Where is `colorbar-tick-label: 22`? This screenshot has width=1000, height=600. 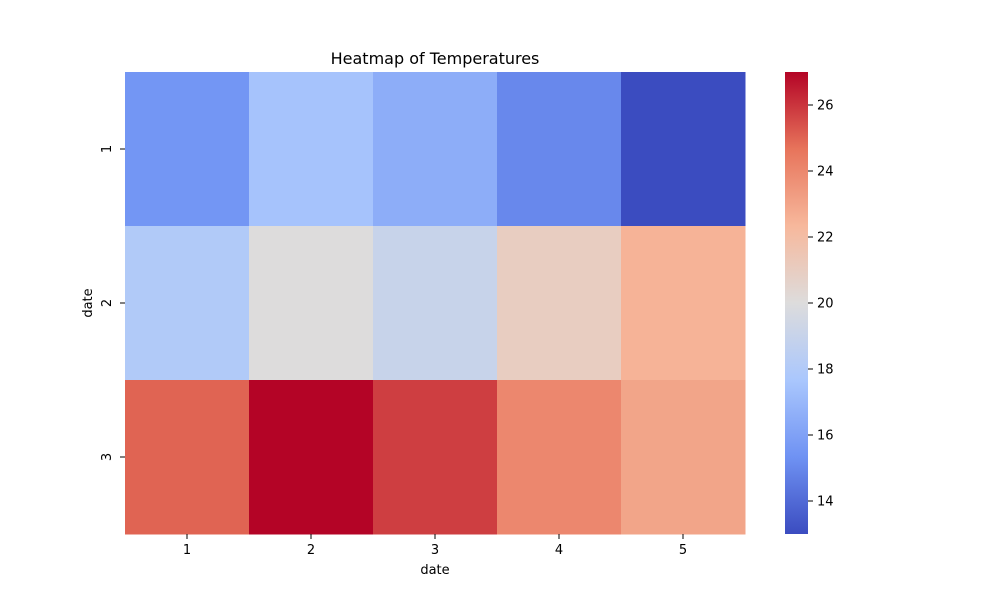 colorbar-tick-label: 22 is located at coordinates (825, 238).